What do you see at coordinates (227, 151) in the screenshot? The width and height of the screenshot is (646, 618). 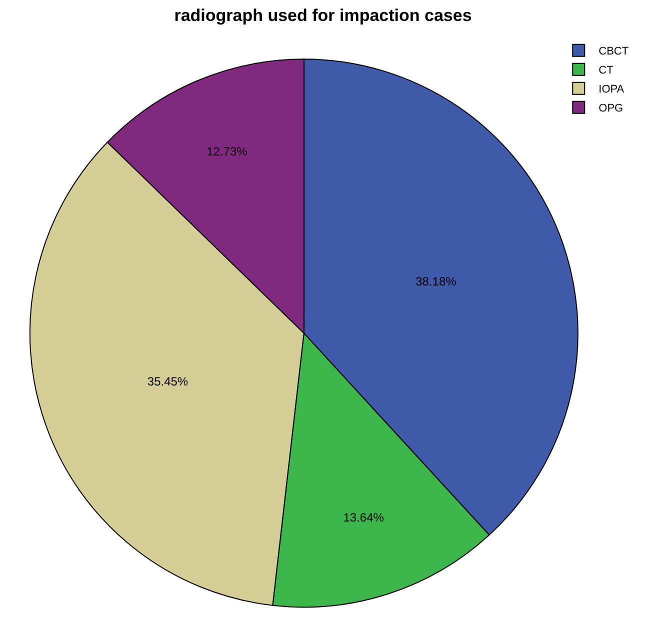 I see `data-label: 12.73%` at bounding box center [227, 151].